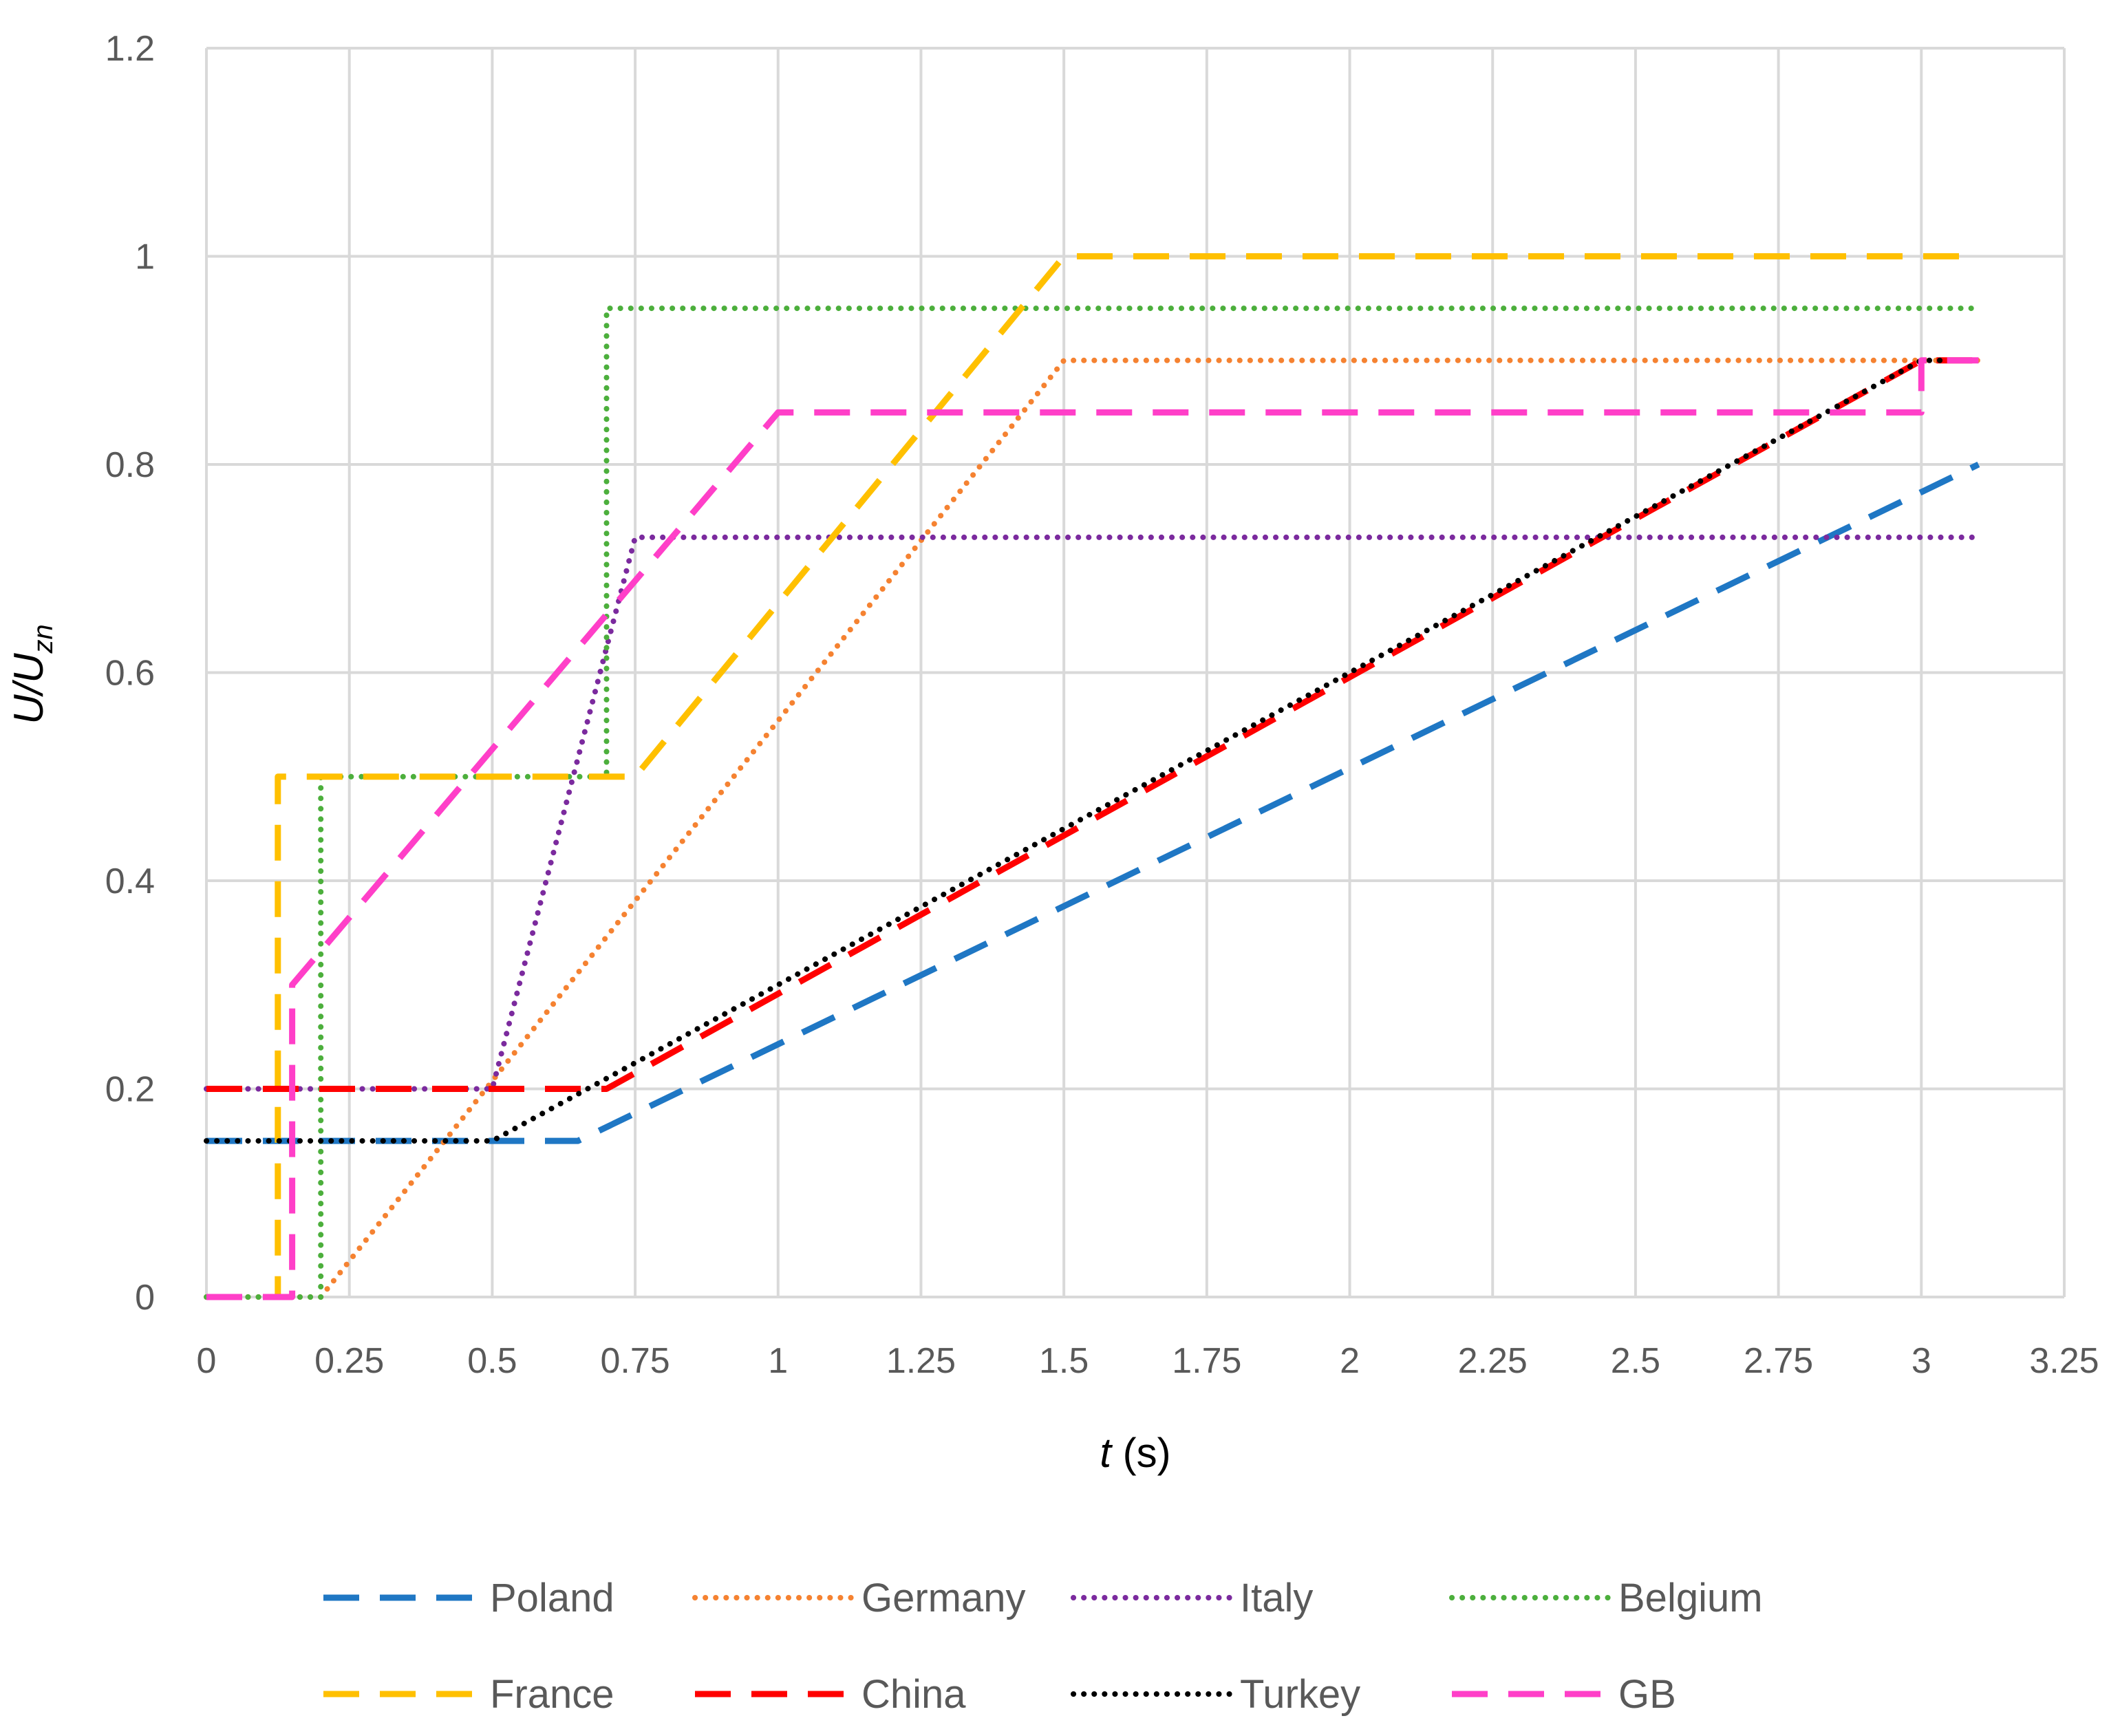 The image size is (2120, 1736). Describe the element at coordinates (1635, 1361) in the screenshot. I see `x-tick-label: 2.5` at that location.